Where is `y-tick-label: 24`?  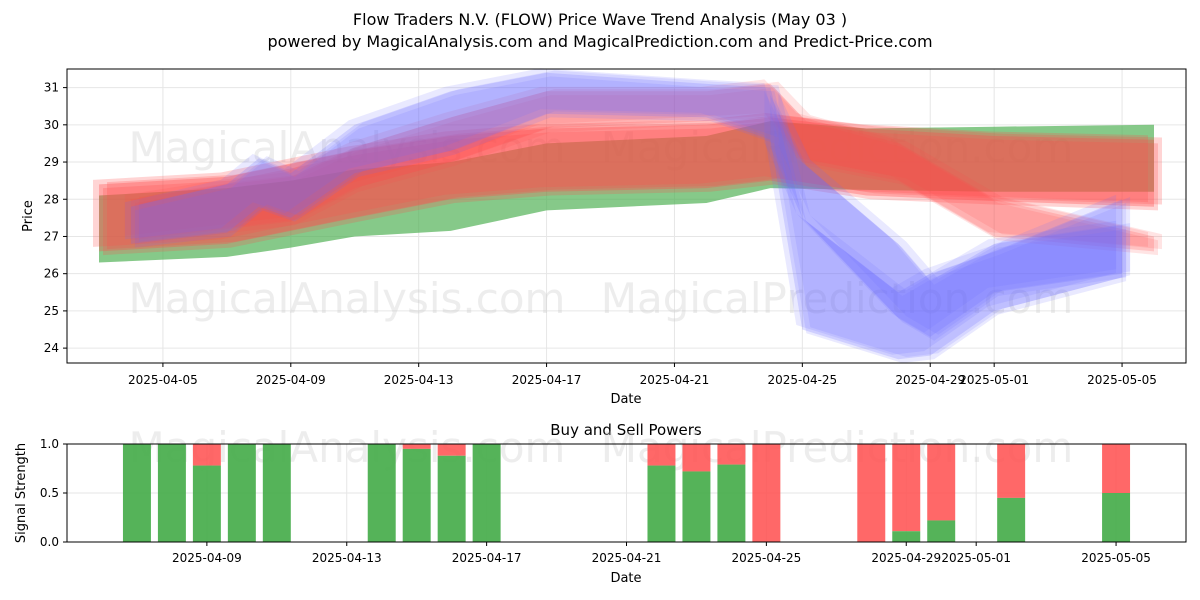
y-tick-label: 24 is located at coordinates (51, 348).